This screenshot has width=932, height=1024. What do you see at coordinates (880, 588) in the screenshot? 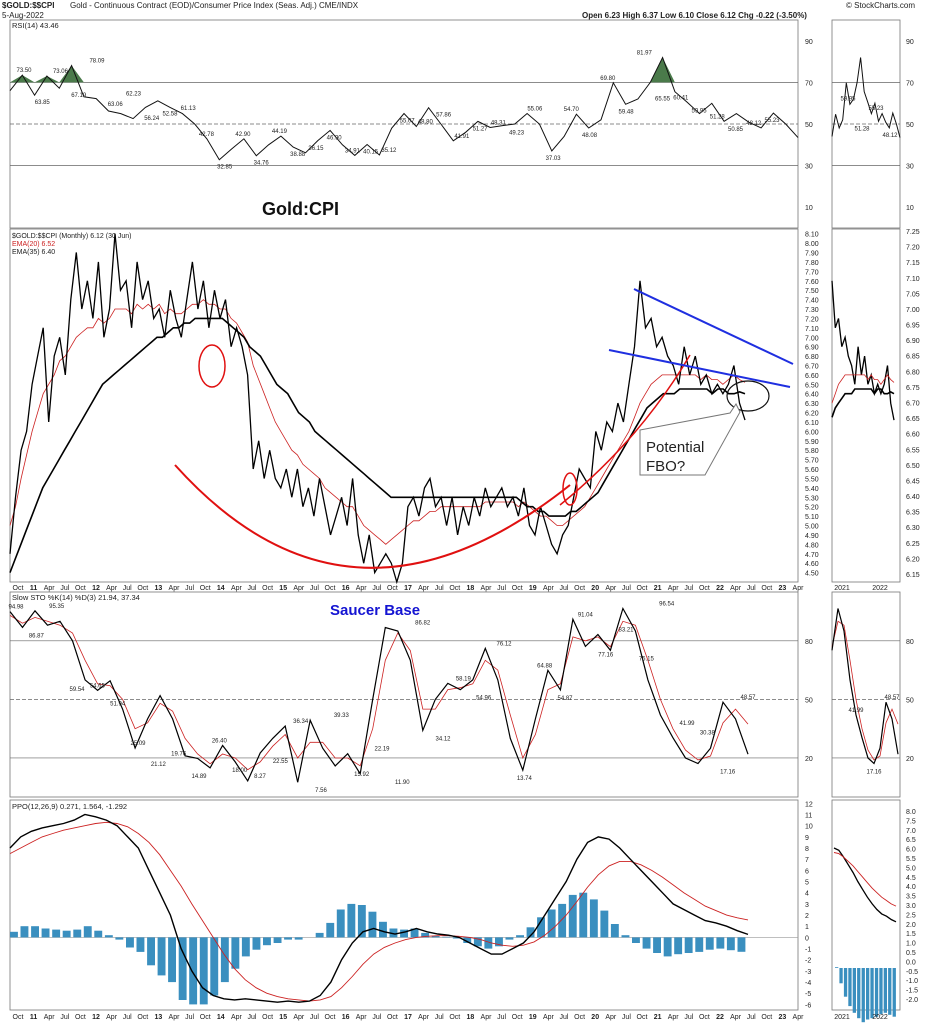
I see `inset-x-axis-tick: 2022` at bounding box center [880, 588].